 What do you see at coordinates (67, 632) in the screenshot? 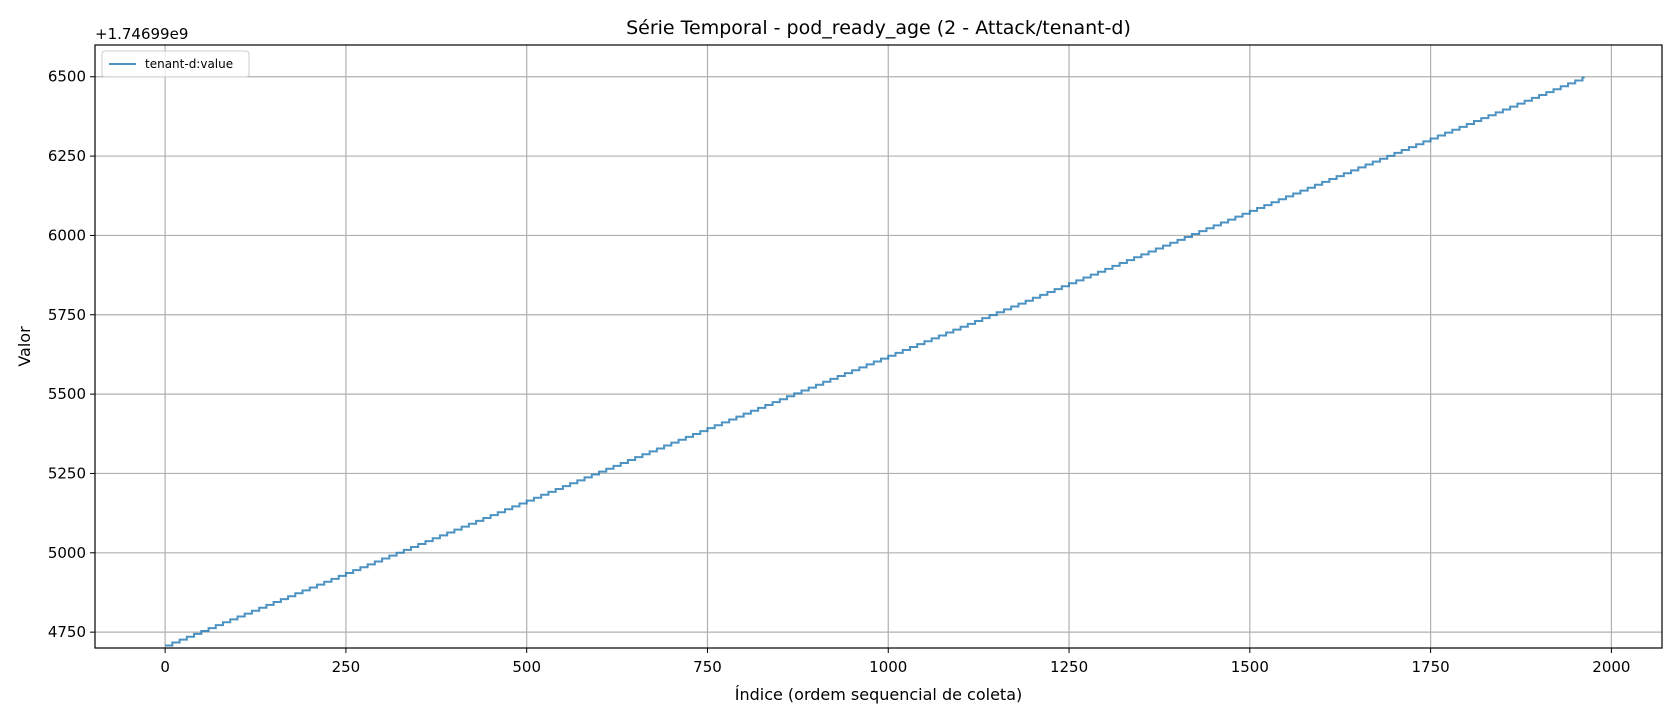
I see `y-tick-label: 4750` at bounding box center [67, 632].